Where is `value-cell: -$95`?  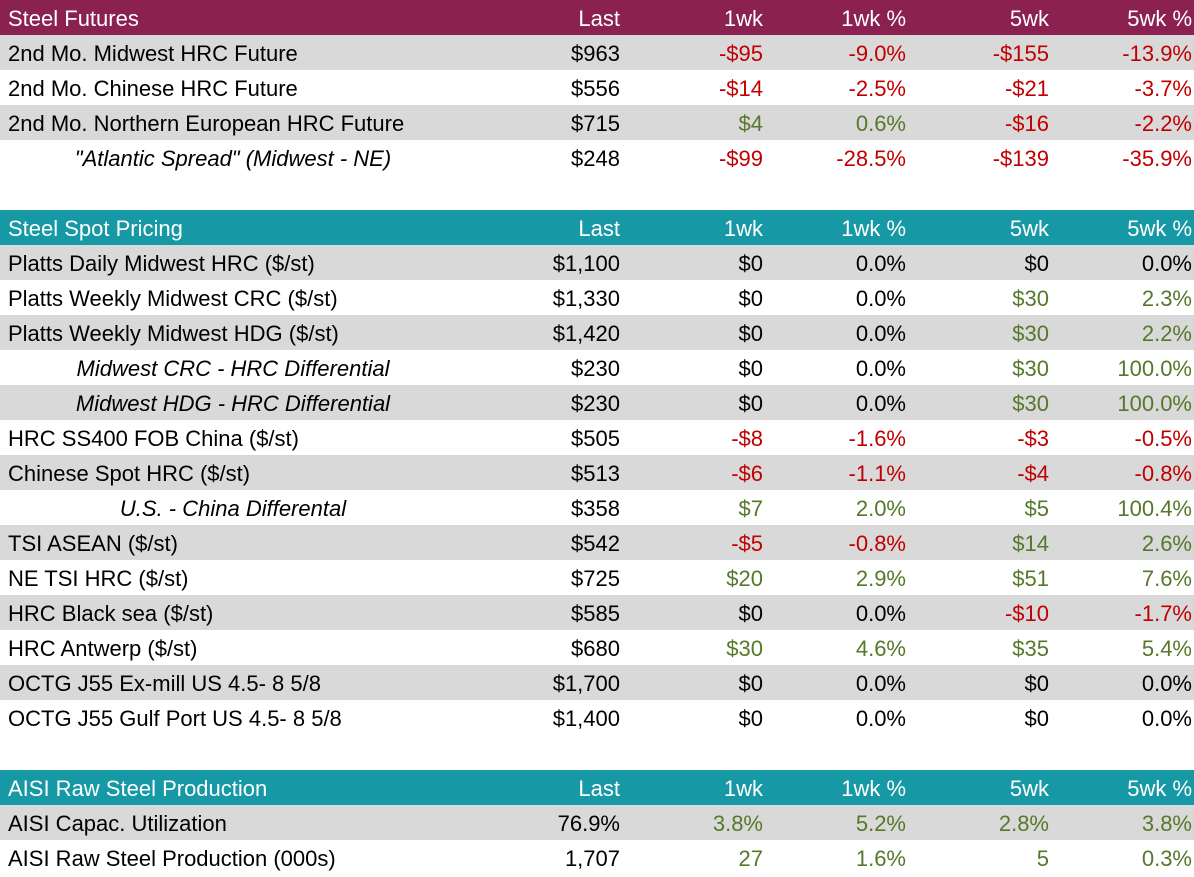 value-cell: -$95 is located at coordinates (740, 53).